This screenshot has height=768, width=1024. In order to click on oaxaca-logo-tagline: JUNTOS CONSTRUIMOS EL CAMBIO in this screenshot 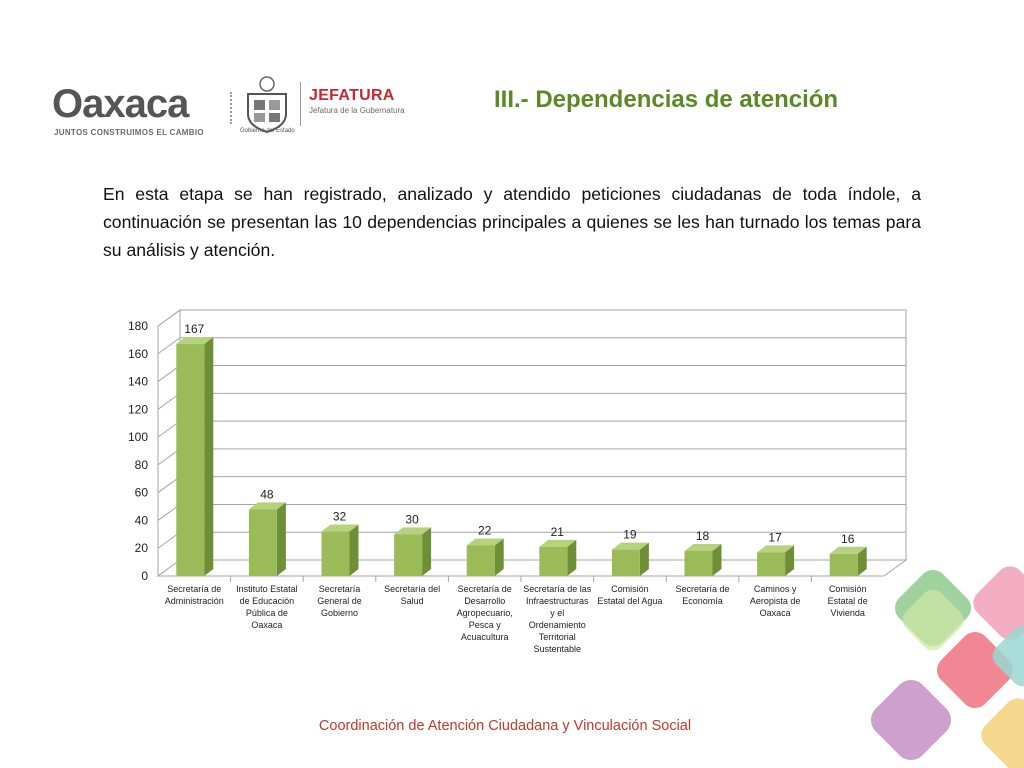, I will do `click(129, 132)`.